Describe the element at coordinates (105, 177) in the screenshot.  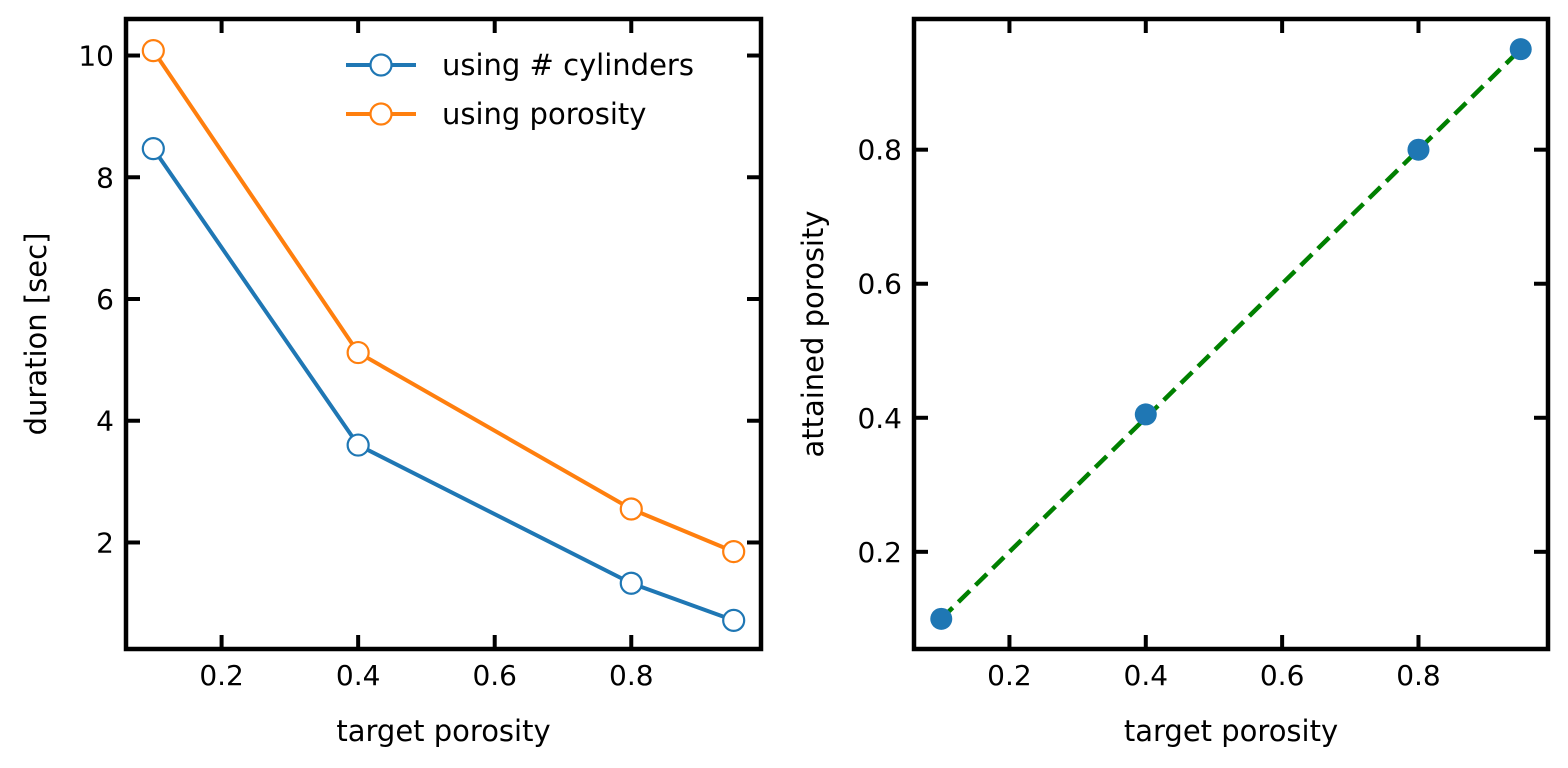
I see `y-tick-label: 8` at that location.